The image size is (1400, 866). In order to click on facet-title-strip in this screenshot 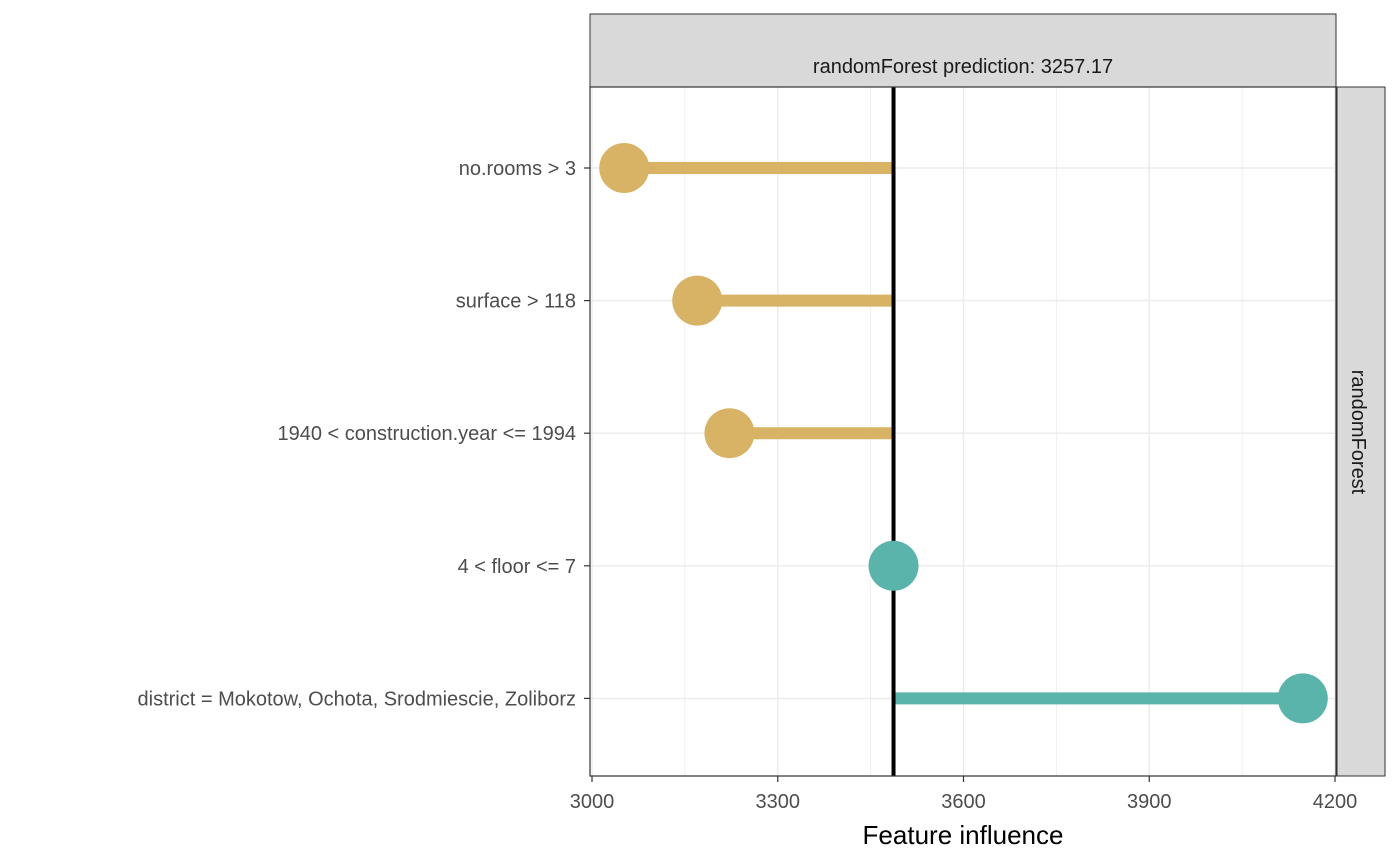, I will do `click(963, 50)`.